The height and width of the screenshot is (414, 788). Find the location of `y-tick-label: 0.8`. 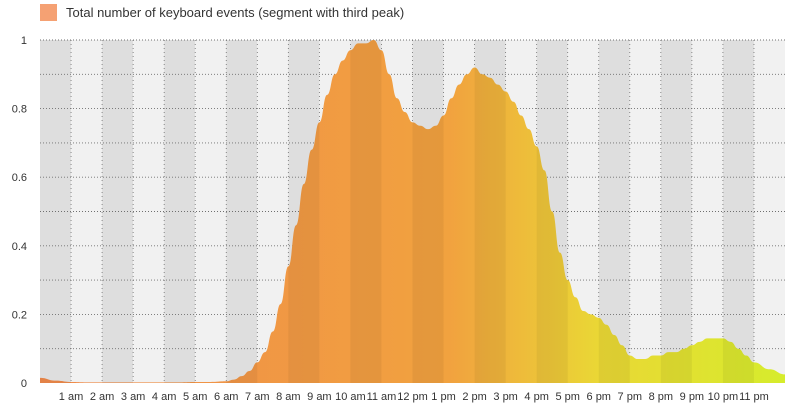

y-tick-label: 0.8 is located at coordinates (19, 110).